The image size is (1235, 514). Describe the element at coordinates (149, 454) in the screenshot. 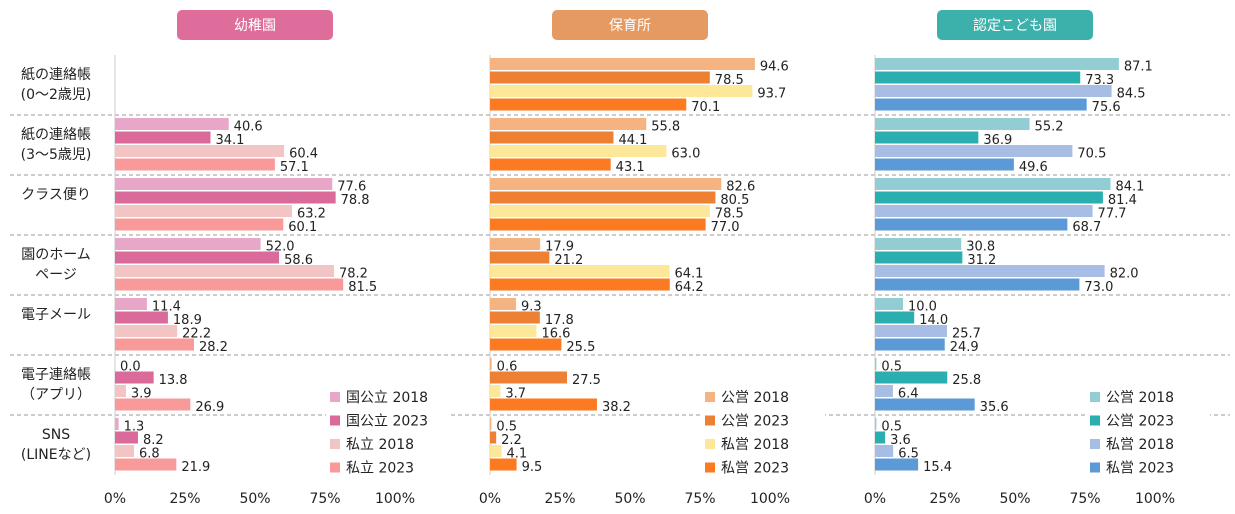

I see `value-label: 6.8` at that location.